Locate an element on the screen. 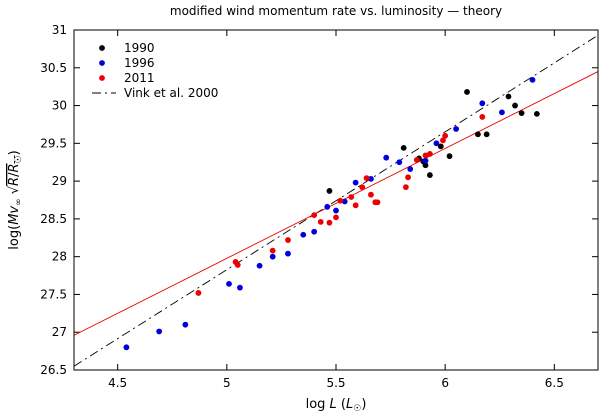  y-tick-label: 26.5 is located at coordinates (53, 370).